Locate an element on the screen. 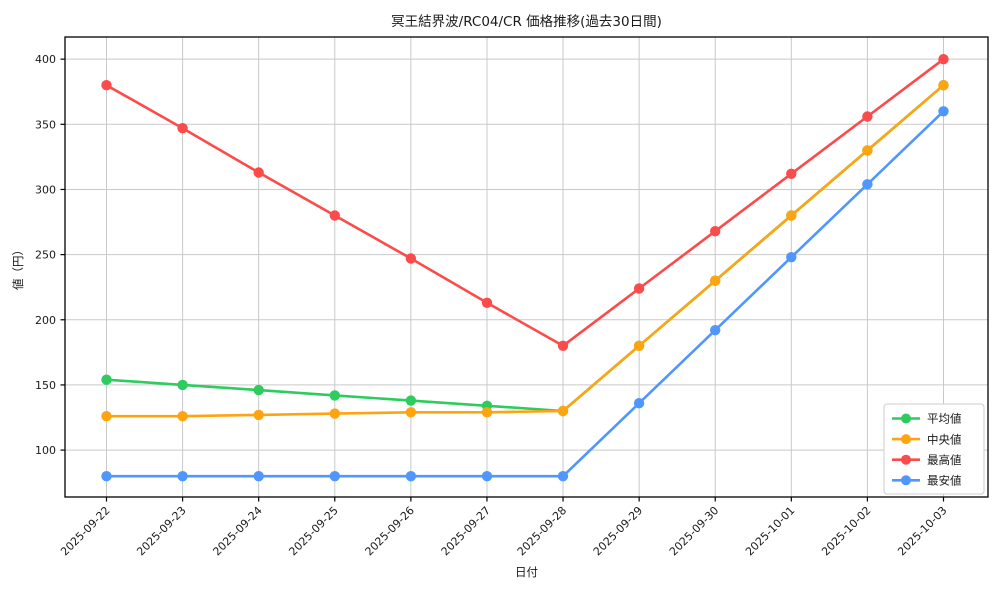  y-axis: 100 150 200 250 300 350 400 is located at coordinates (50, 255).